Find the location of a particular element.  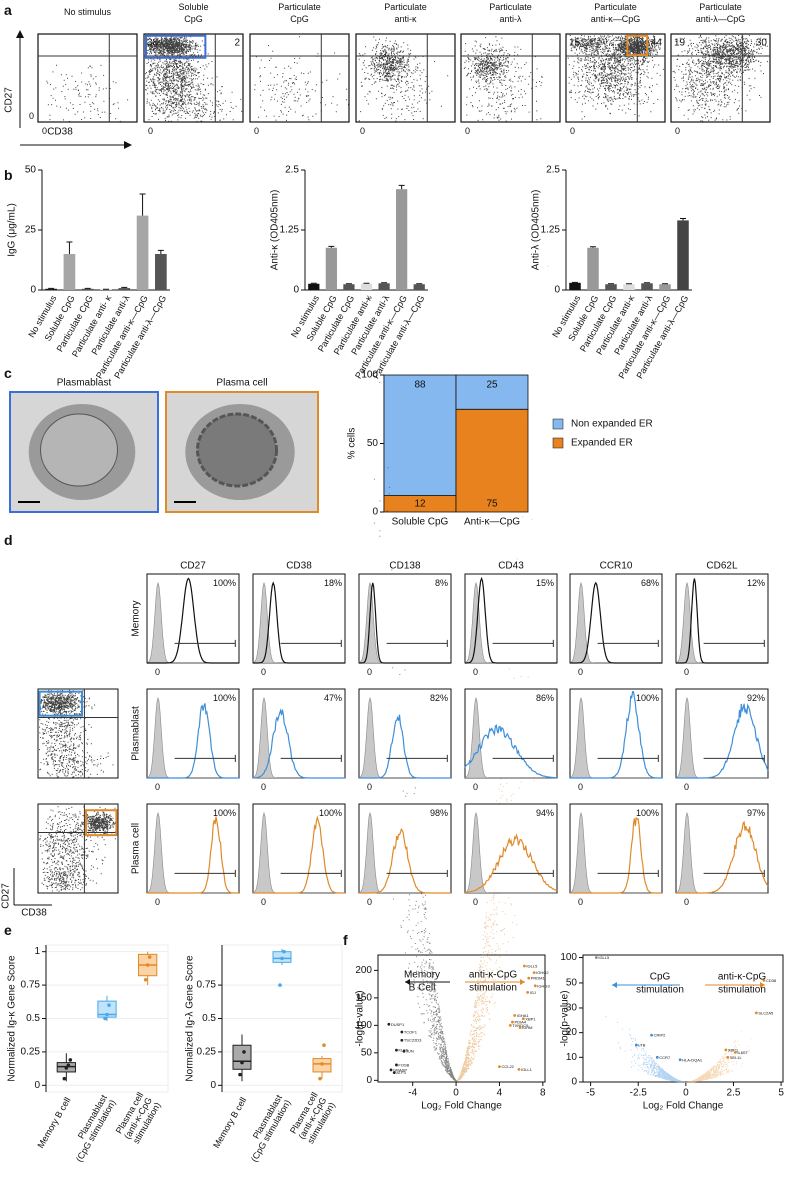

quadrant-percent: 15 is located at coordinates (575, 43).